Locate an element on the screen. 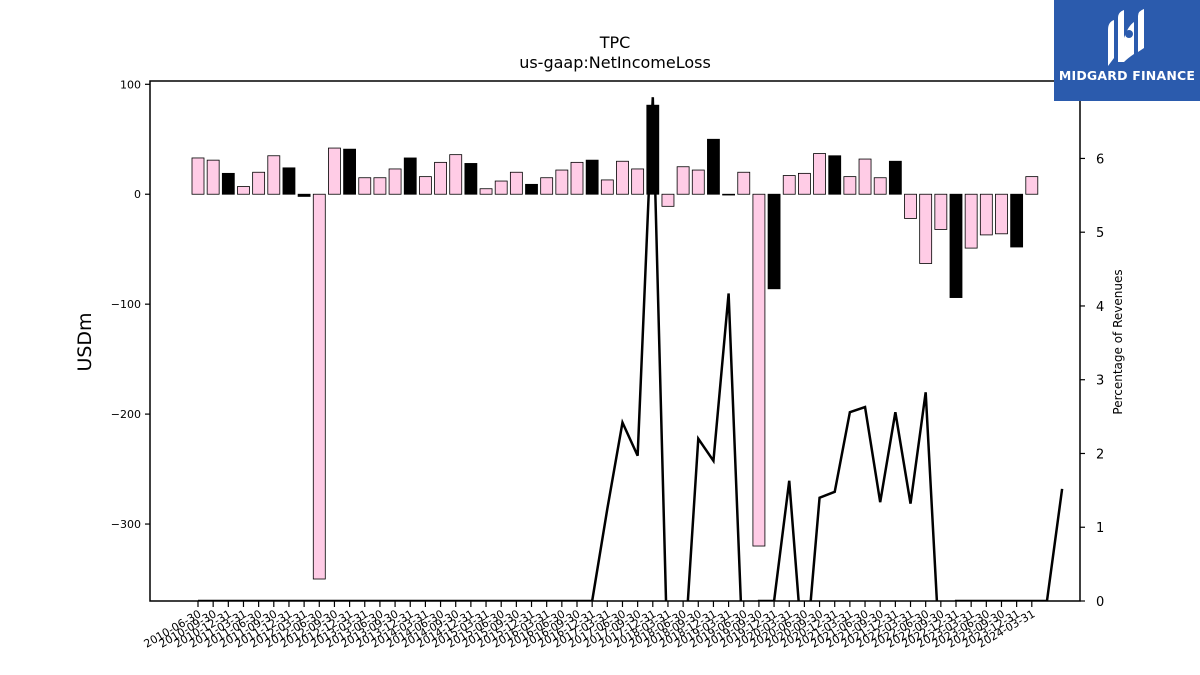 Image resolution: width=1200 pixels, height=675 pixels. y-tick-label: −300 is located at coordinates (126, 524).